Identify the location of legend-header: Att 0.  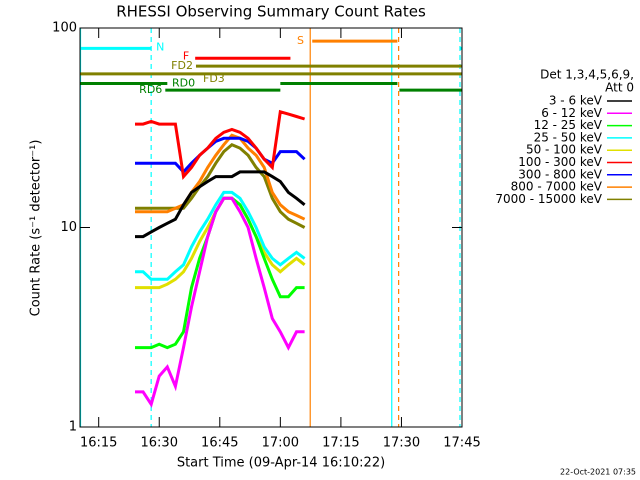
(619, 88).